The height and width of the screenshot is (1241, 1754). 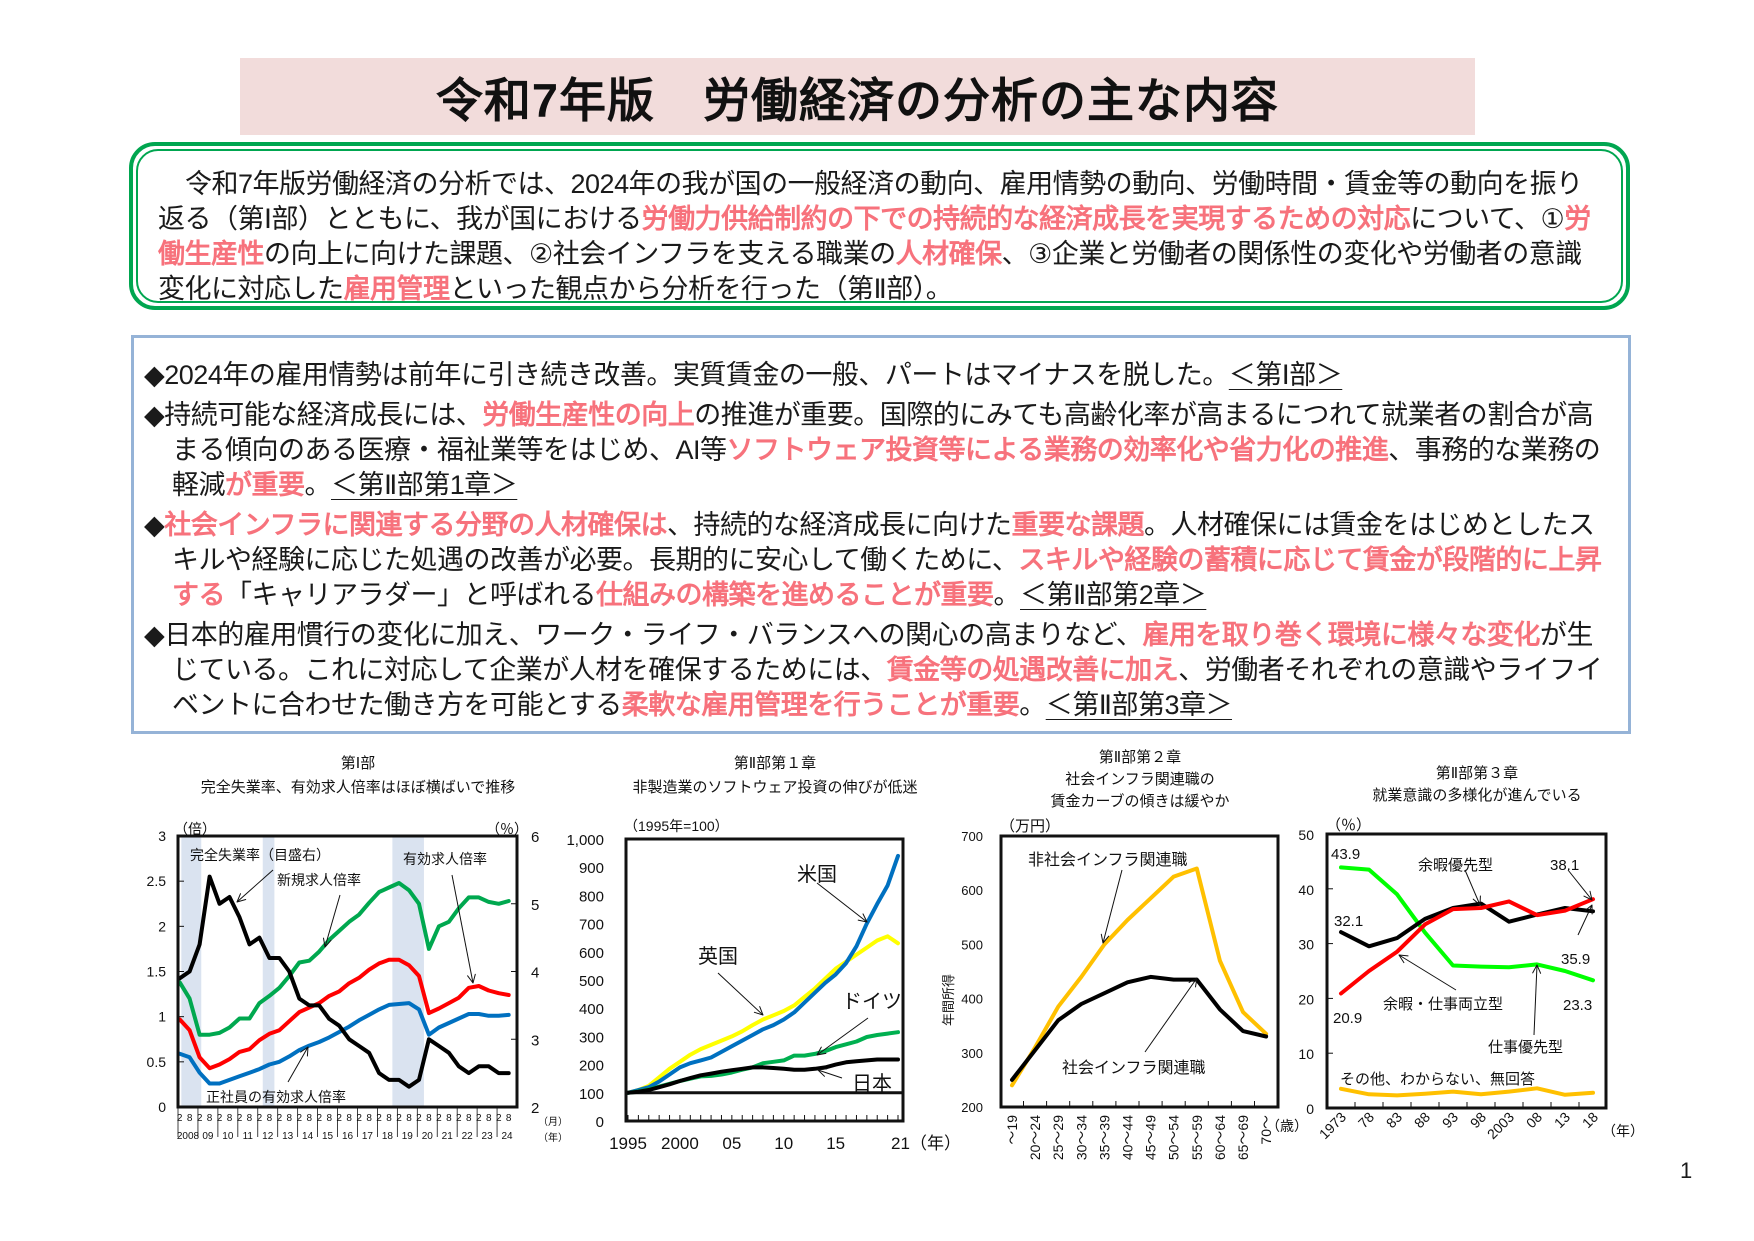 I want to click on body-text: ◆, so click(x=154, y=525).